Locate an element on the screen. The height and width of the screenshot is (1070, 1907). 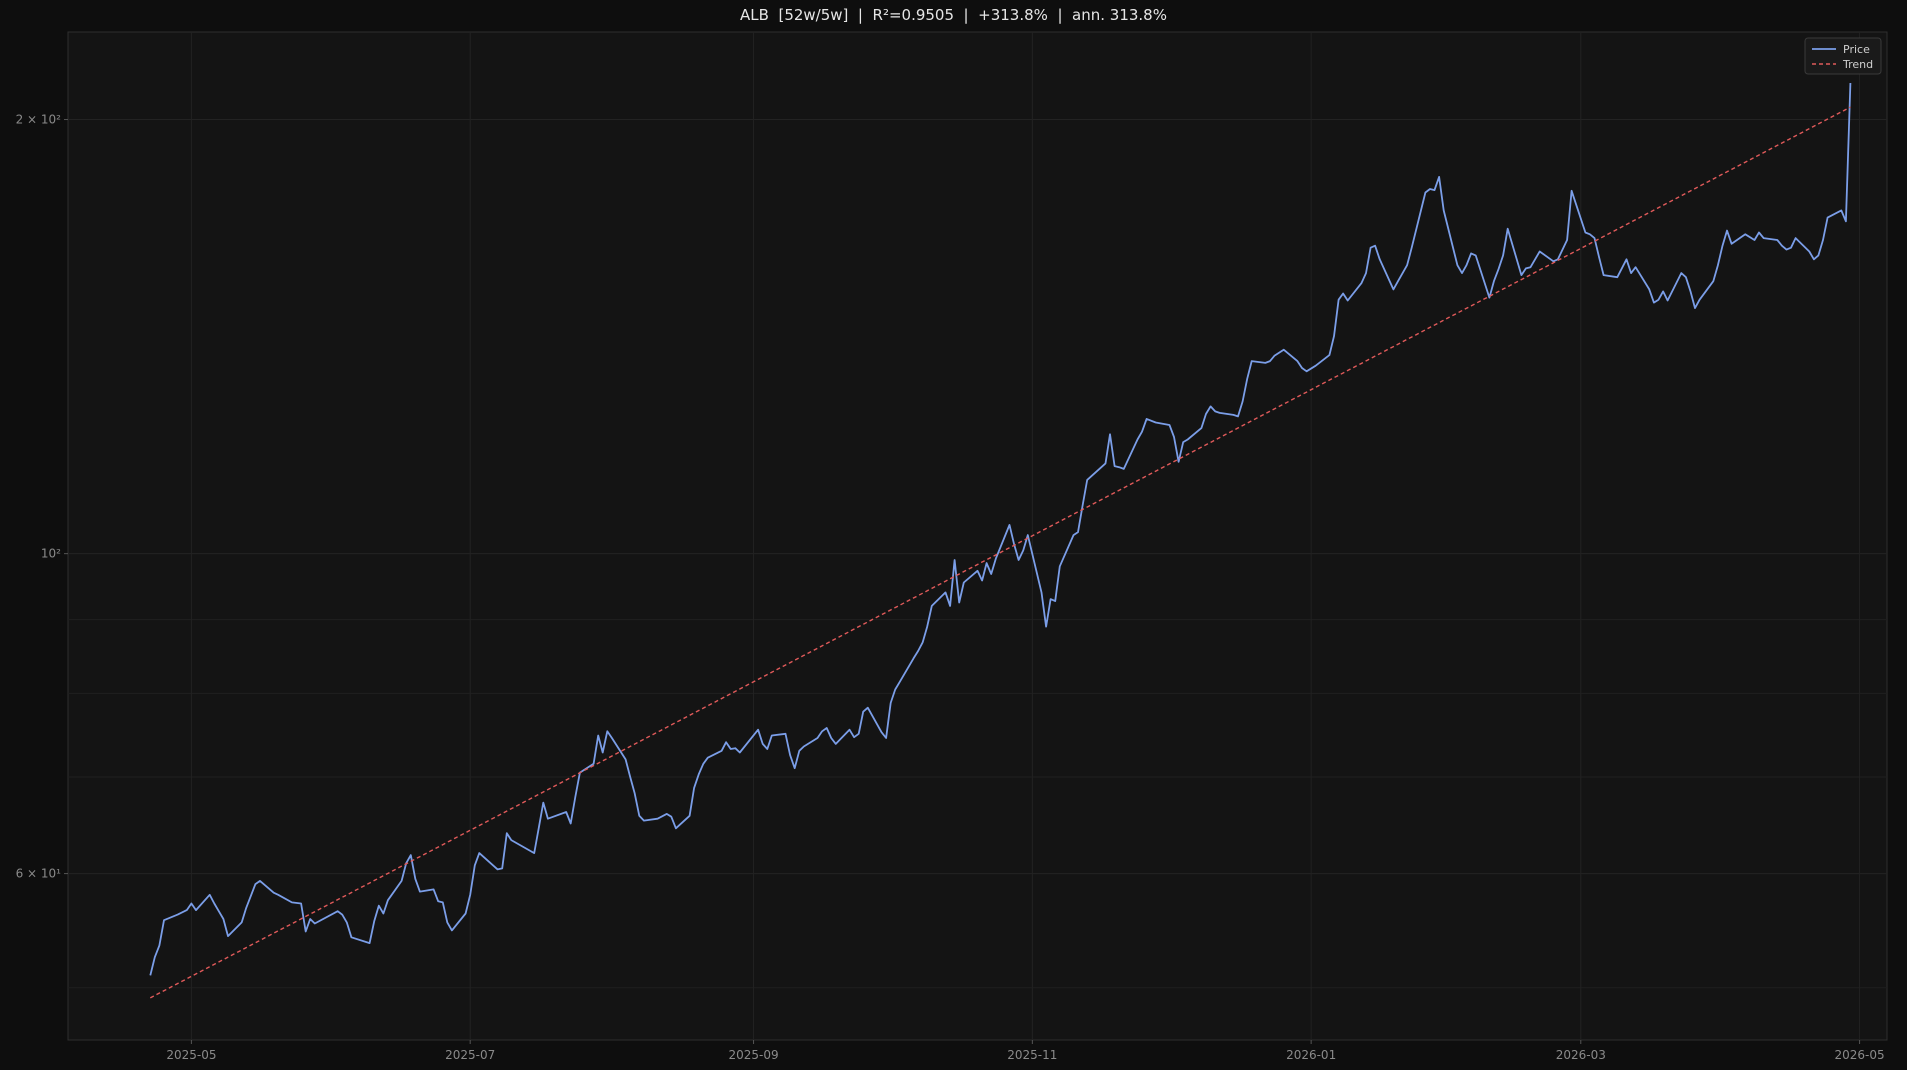
legend-box is located at coordinates (1843, 56).